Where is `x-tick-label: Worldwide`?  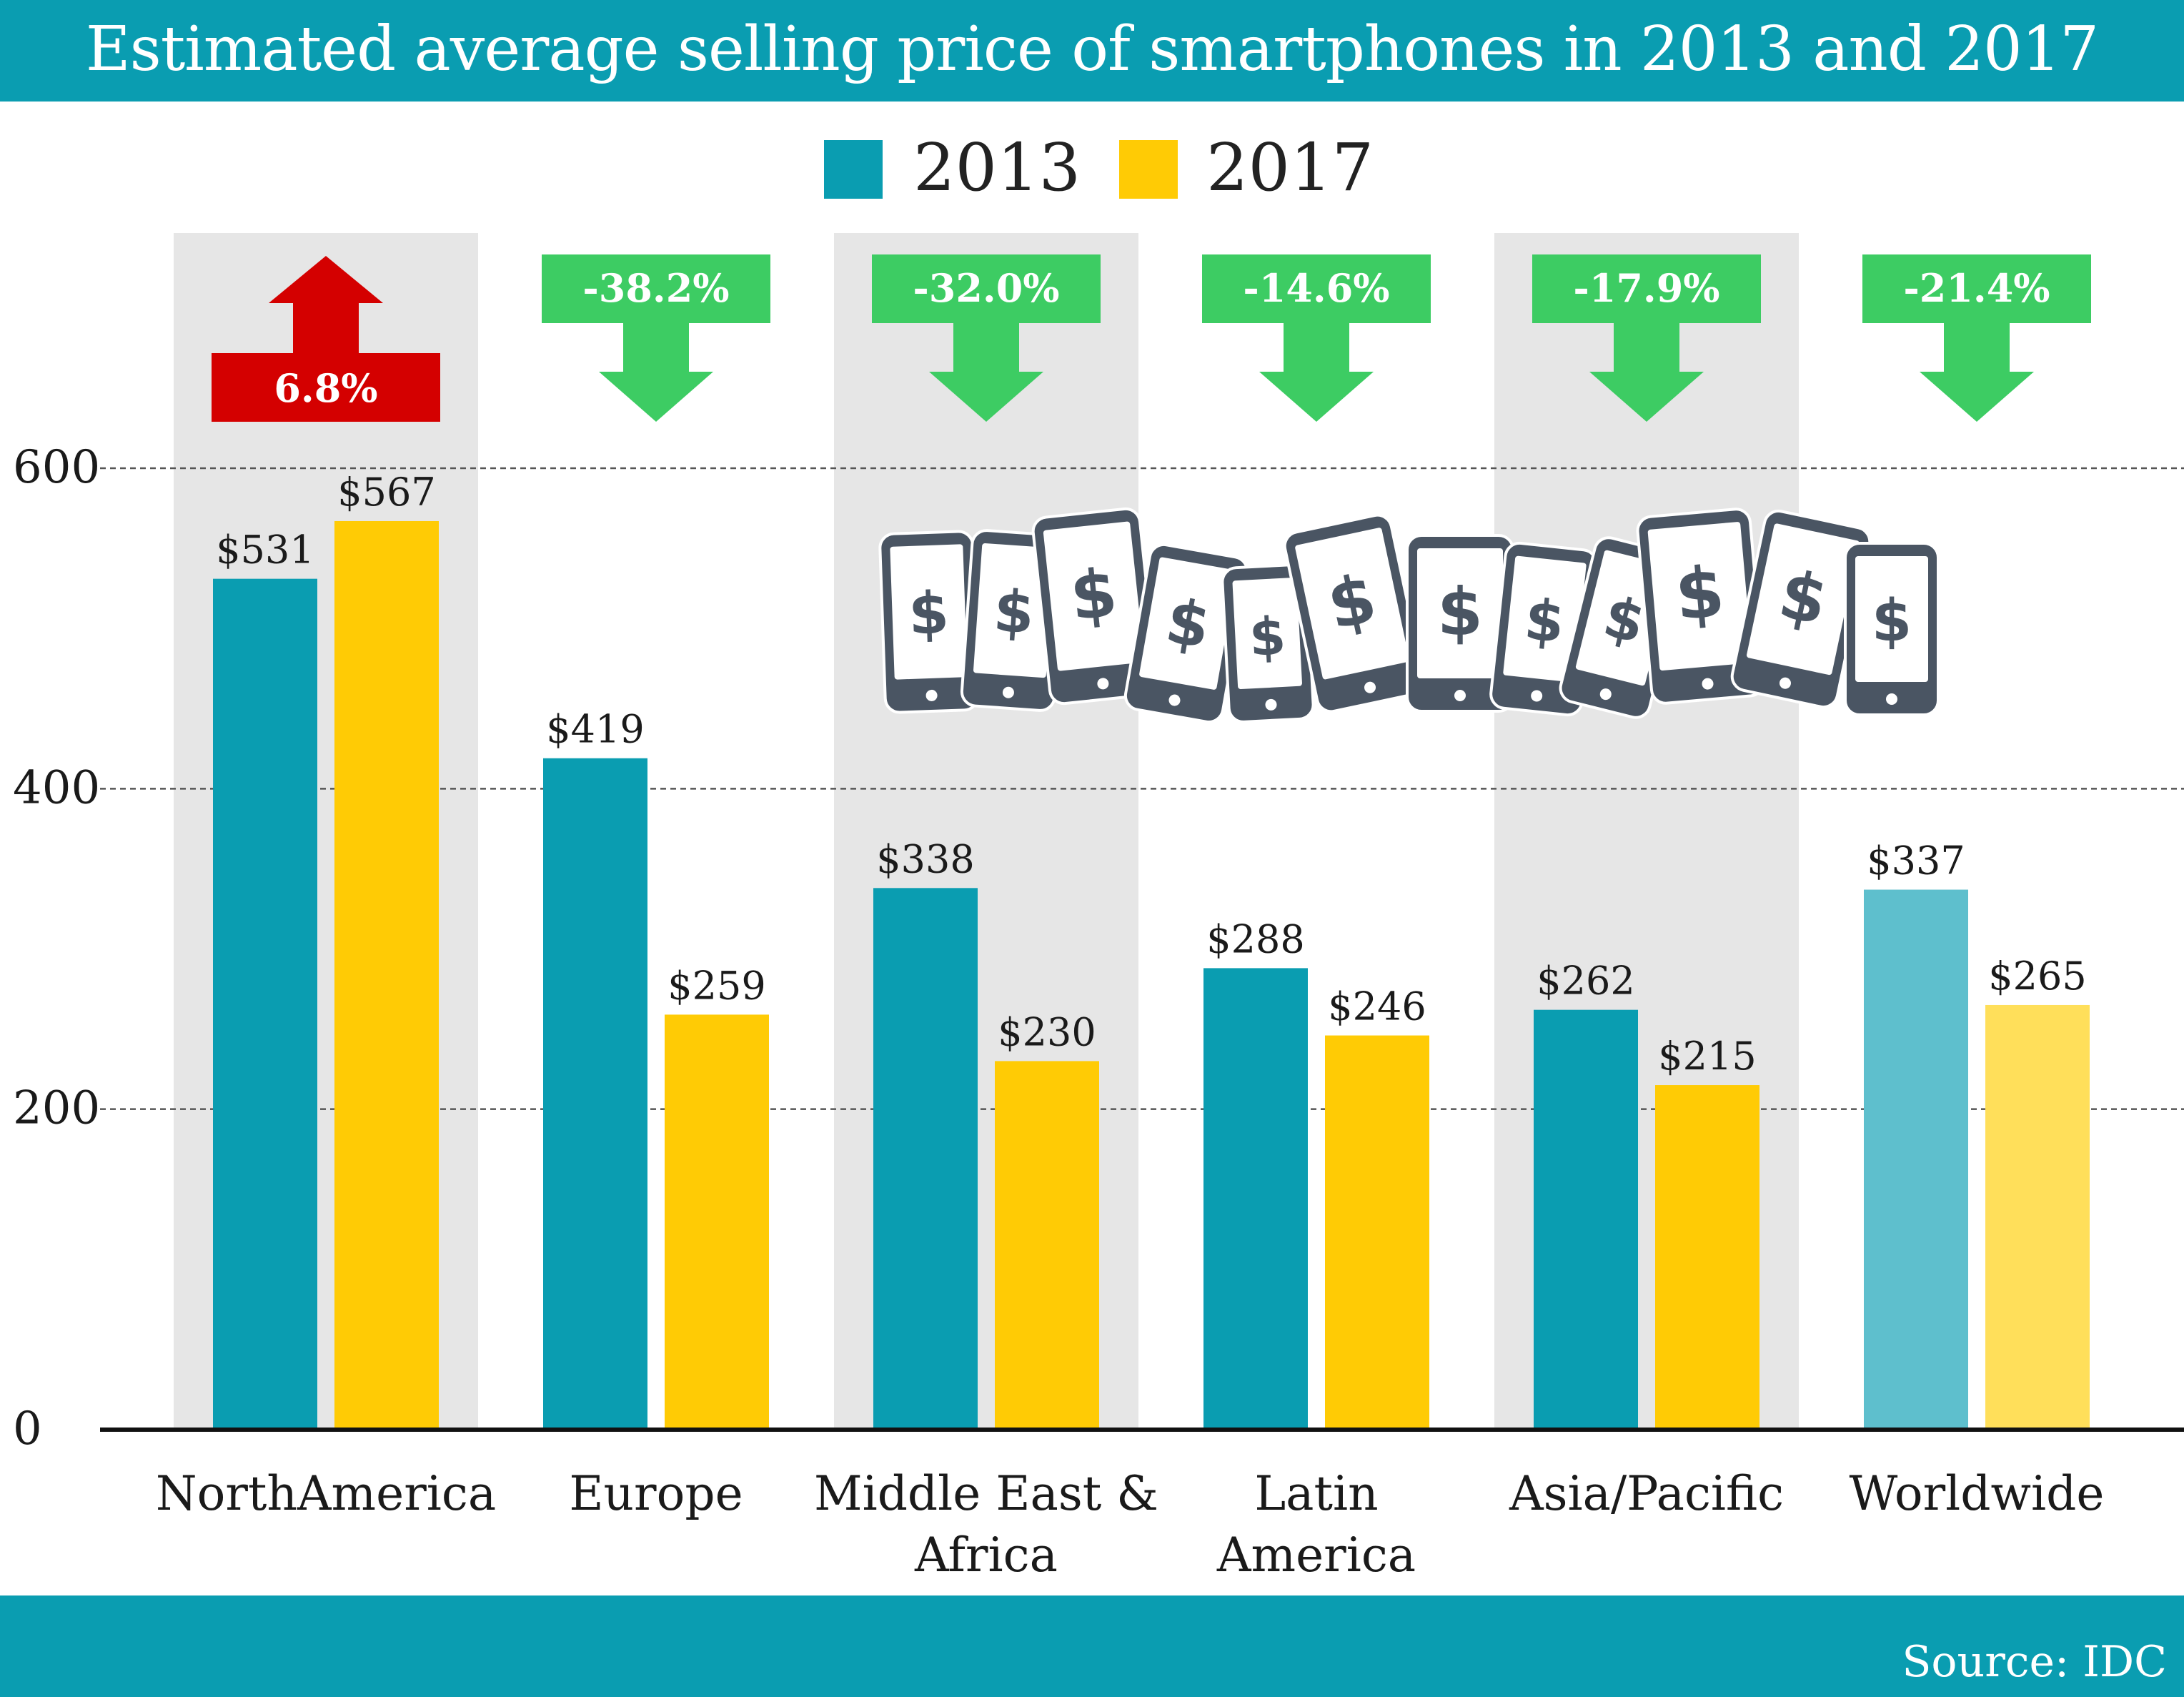 x-tick-label: Worldwide is located at coordinates (1977, 1493).